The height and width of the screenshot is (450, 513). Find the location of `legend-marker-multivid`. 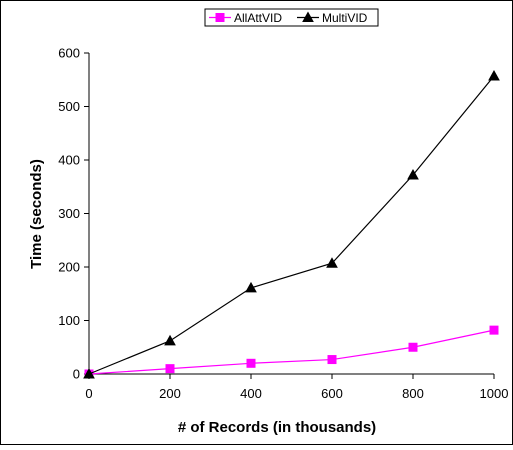

legend-marker-multivid is located at coordinates (308, 16).